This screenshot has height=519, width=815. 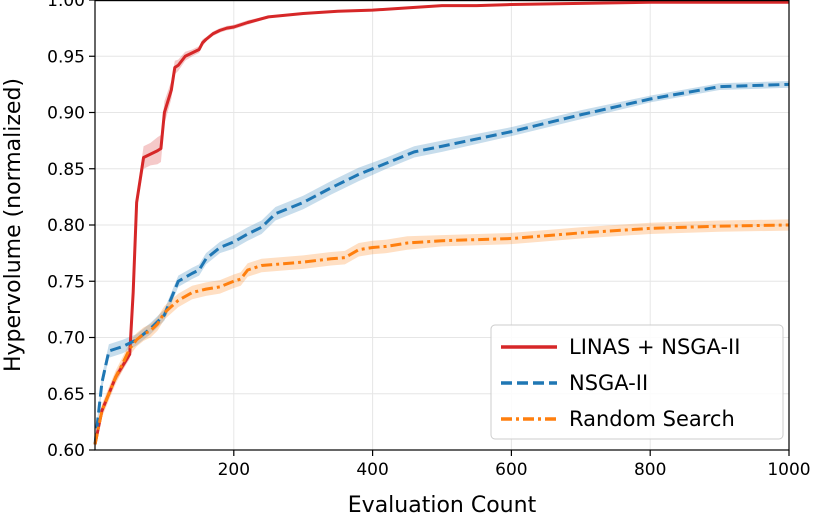 What do you see at coordinates (442, 505) in the screenshot?
I see `x-axis-title: Evaluation Count` at bounding box center [442, 505].